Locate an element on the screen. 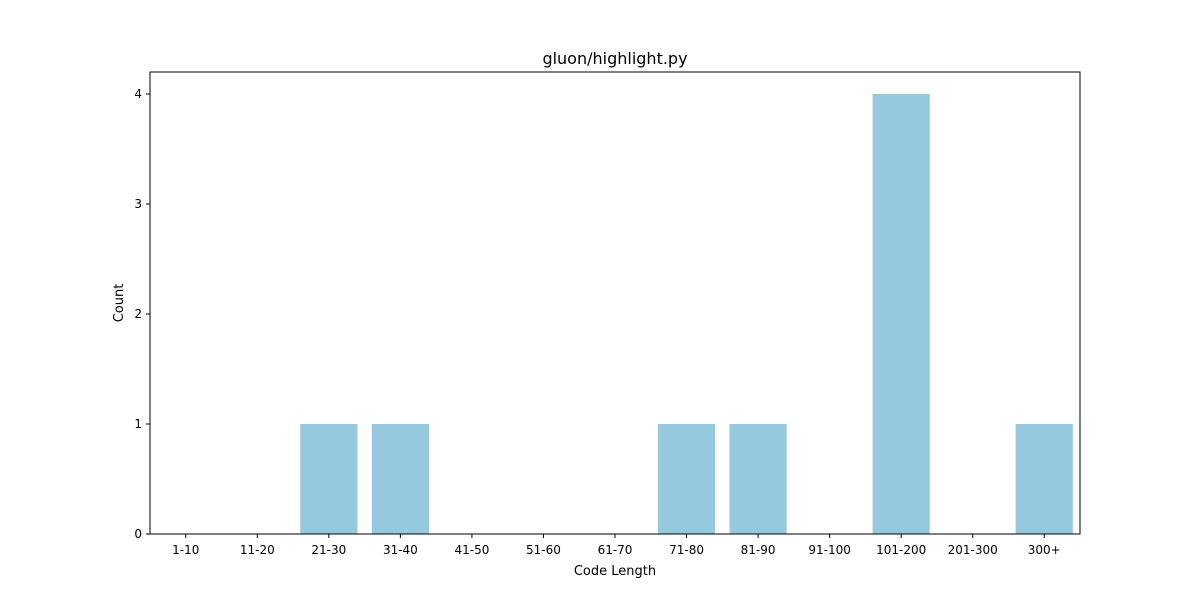  y-tick-label: 0 is located at coordinates (138, 534).